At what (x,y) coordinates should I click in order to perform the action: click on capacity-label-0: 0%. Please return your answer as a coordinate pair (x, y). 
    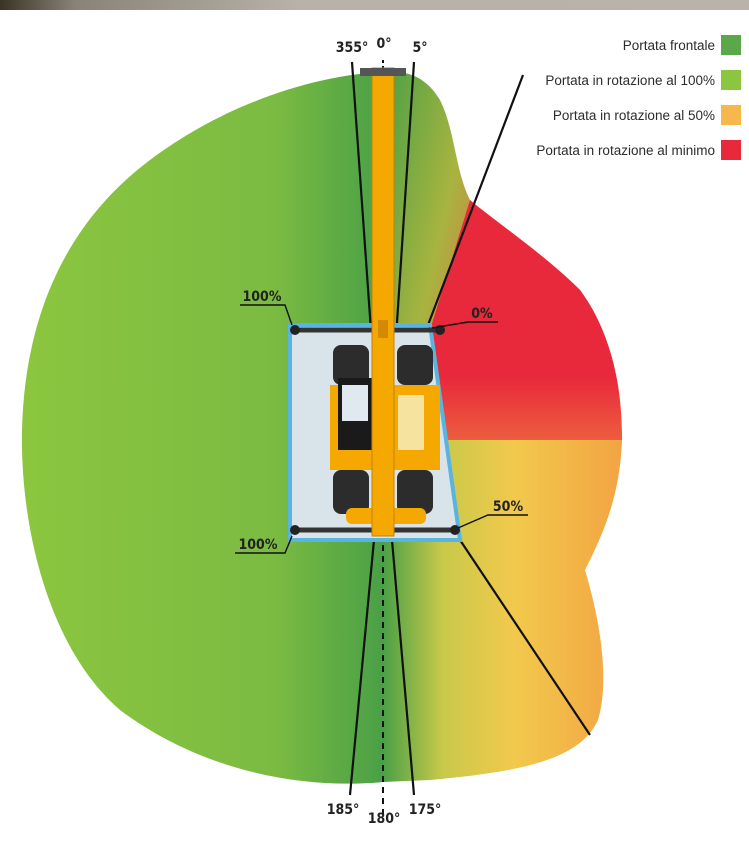
    Looking at the image, I should click on (482, 314).